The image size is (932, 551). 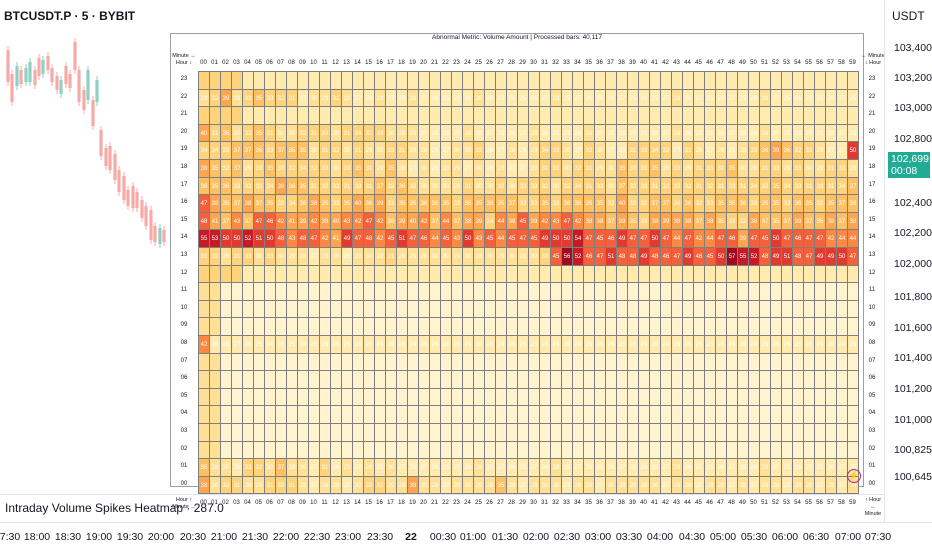 What do you see at coordinates (872, 237) in the screenshot?
I see `hour-label: 14` at bounding box center [872, 237].